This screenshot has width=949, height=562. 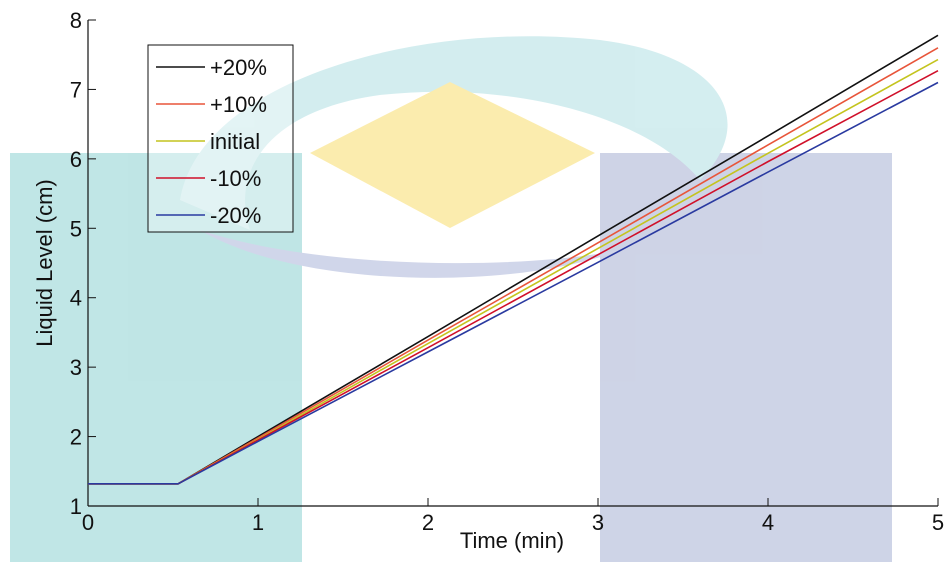 What do you see at coordinates (76, 228) in the screenshot?
I see `y-tick-label: 5` at bounding box center [76, 228].